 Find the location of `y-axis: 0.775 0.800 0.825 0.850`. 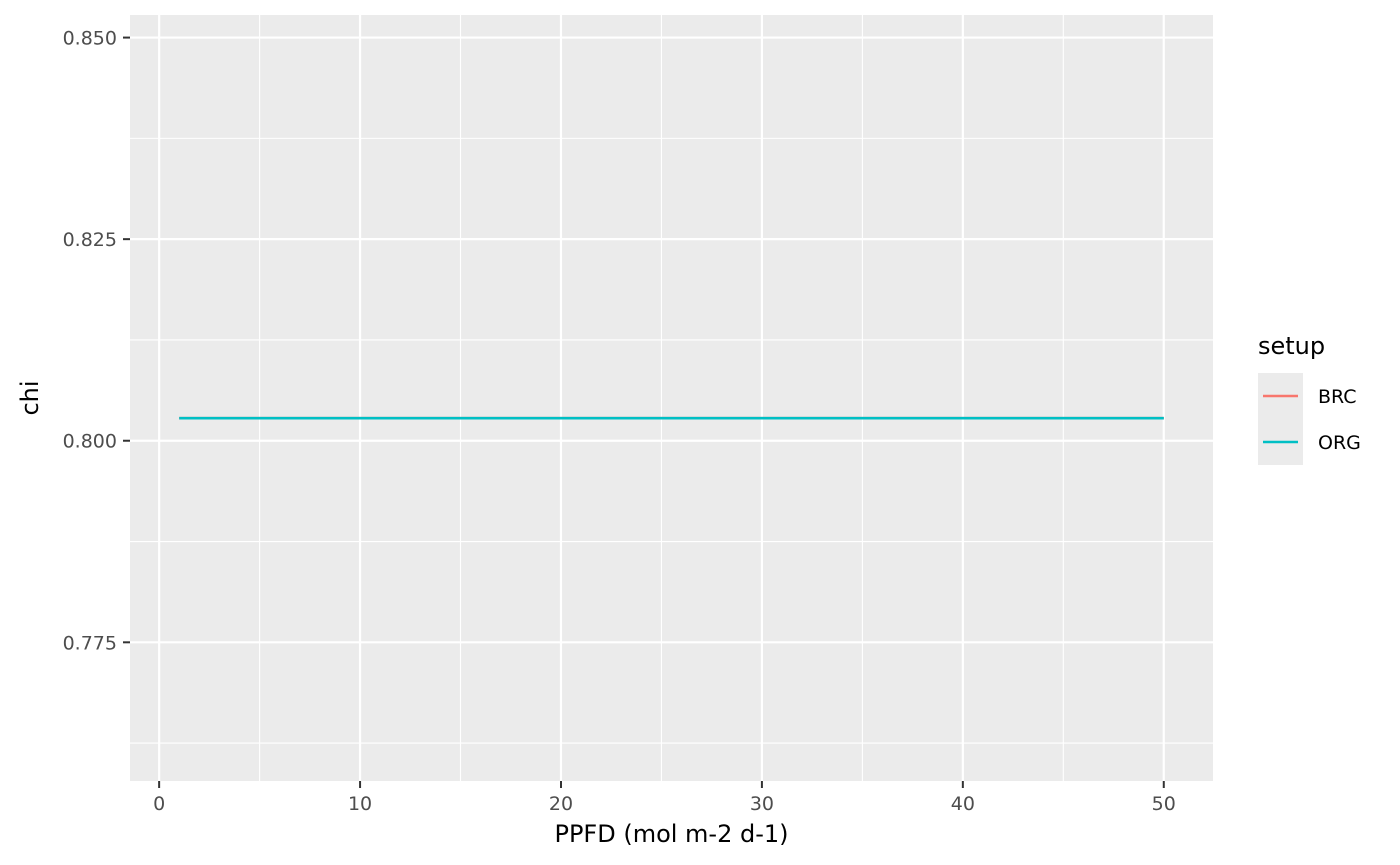

y-axis: 0.775 0.800 0.825 0.850 is located at coordinates (96, 341).